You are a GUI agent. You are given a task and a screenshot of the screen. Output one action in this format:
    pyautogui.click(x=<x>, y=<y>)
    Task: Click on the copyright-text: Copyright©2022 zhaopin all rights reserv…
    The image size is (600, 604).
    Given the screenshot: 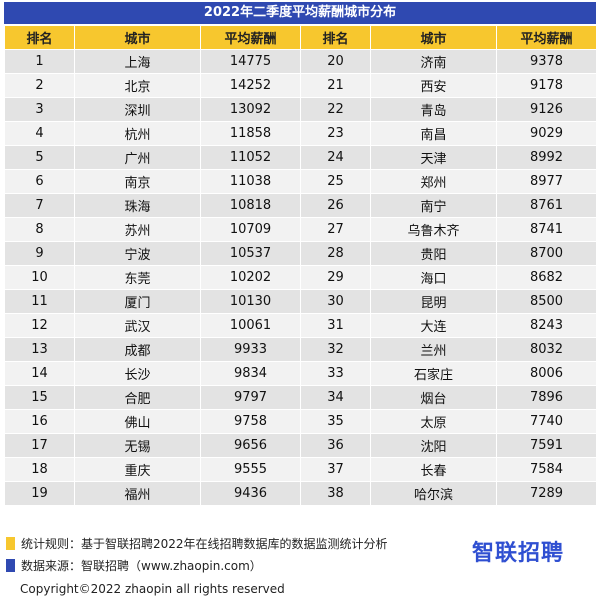 What is the action you would take?
    pyautogui.click(x=152, y=589)
    